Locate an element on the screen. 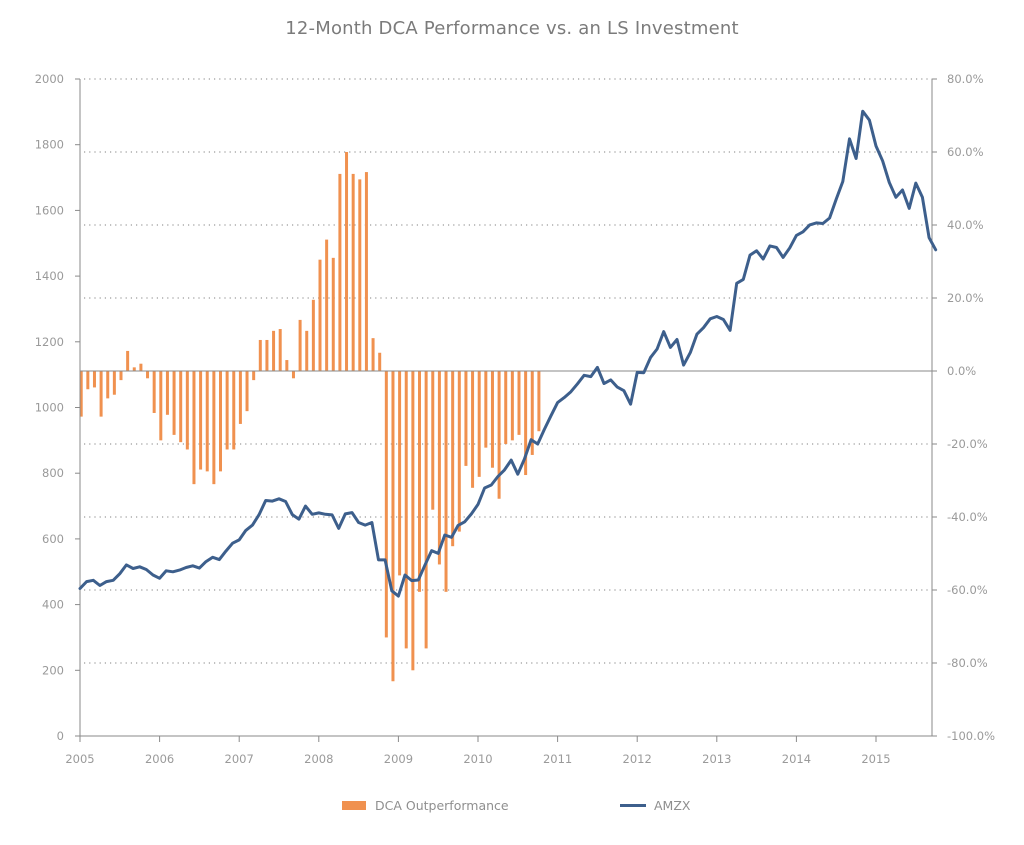 This screenshot has width=1024, height=845. x-tick-label: 2015 is located at coordinates (875, 759).